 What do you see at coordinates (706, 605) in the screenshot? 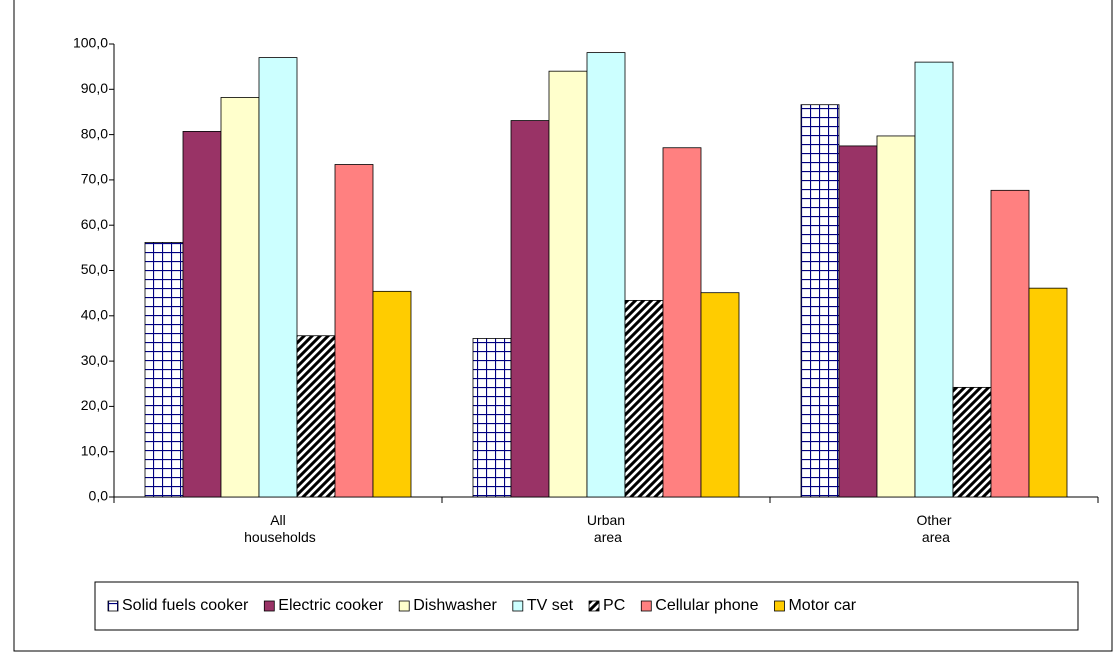
I see `legend-label: Cellular phone` at bounding box center [706, 605].